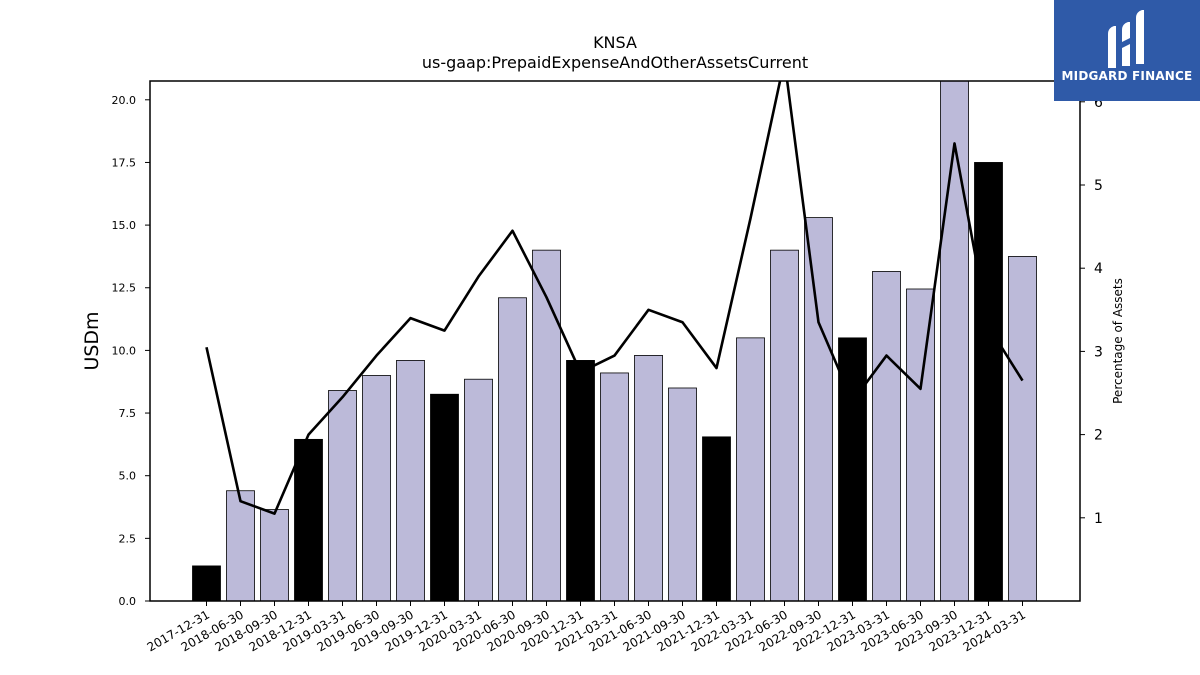  What do you see at coordinates (124, 288) in the screenshot?
I see `y-tick-label: 12.5` at bounding box center [124, 288].